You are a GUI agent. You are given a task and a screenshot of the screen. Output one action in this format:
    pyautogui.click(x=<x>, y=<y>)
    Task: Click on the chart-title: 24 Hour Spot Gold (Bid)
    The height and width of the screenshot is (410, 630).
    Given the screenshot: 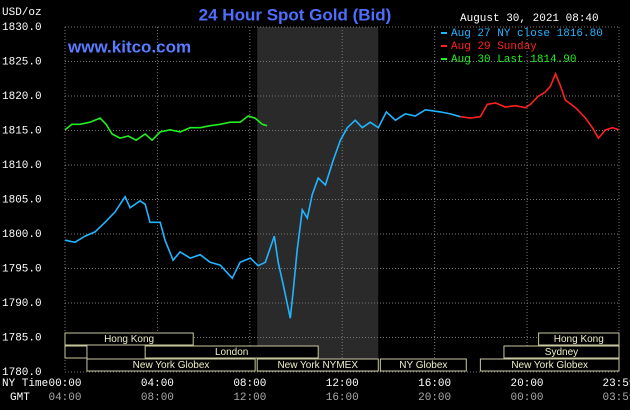 What is the action you would take?
    pyautogui.click(x=295, y=14)
    